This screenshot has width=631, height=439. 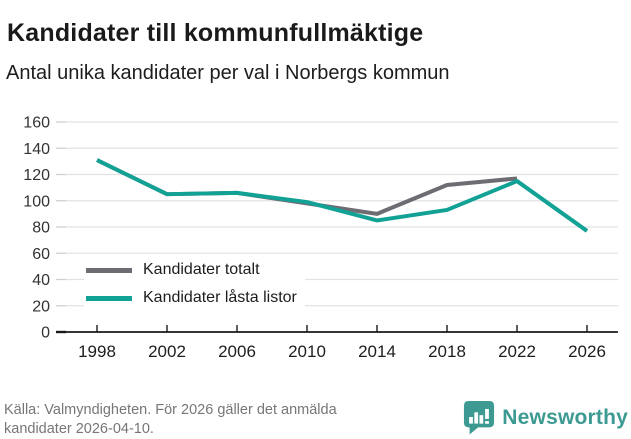 I want to click on svg-text: 2010, so click(x=307, y=351).